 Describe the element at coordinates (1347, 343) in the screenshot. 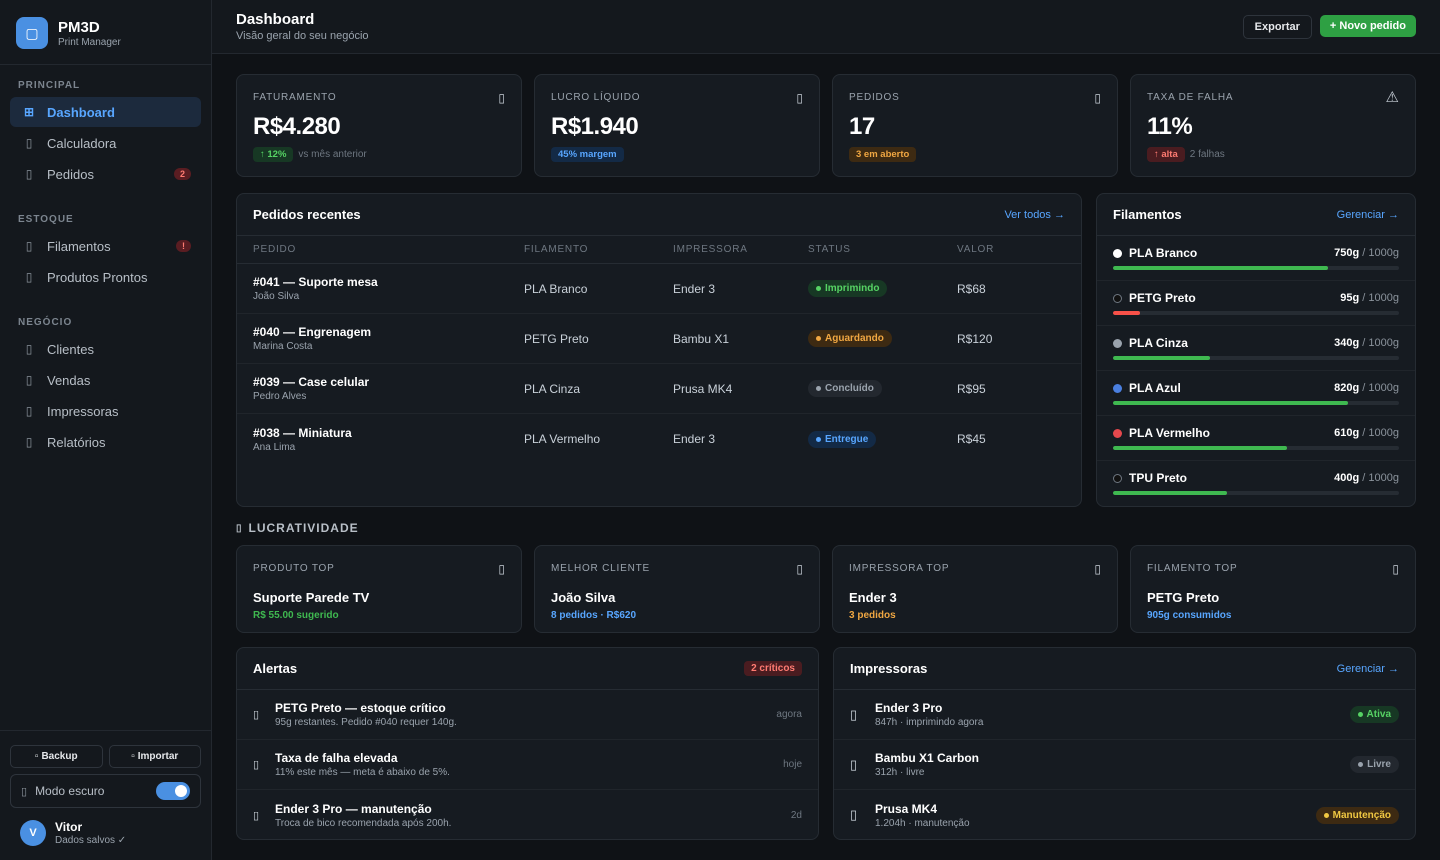

I see `filament-remaining: 340g` at that location.